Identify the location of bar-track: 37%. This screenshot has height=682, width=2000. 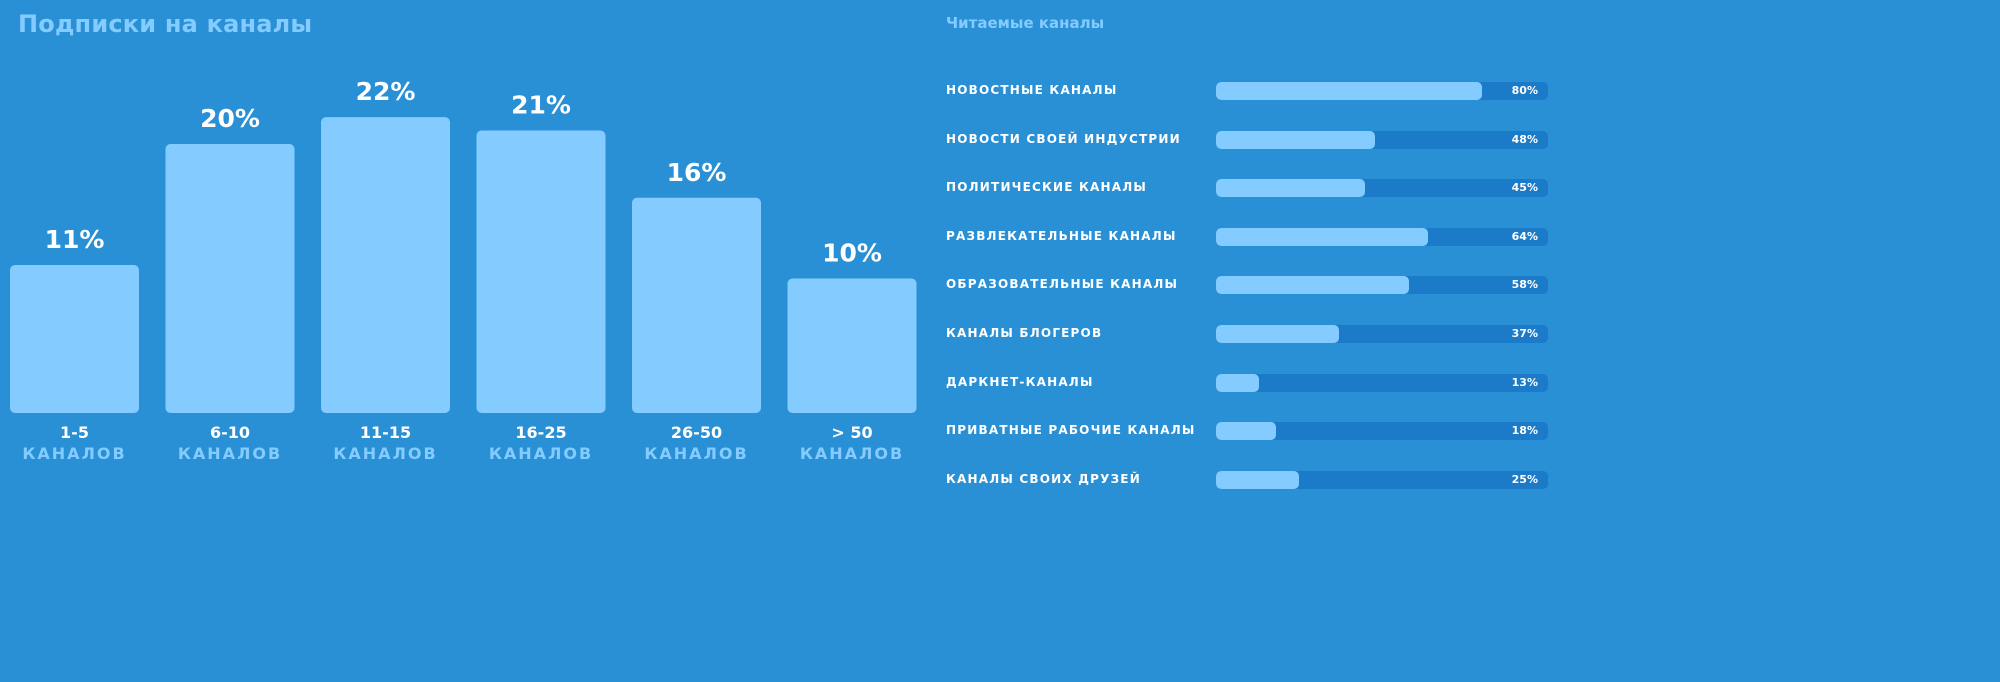
(1382, 334).